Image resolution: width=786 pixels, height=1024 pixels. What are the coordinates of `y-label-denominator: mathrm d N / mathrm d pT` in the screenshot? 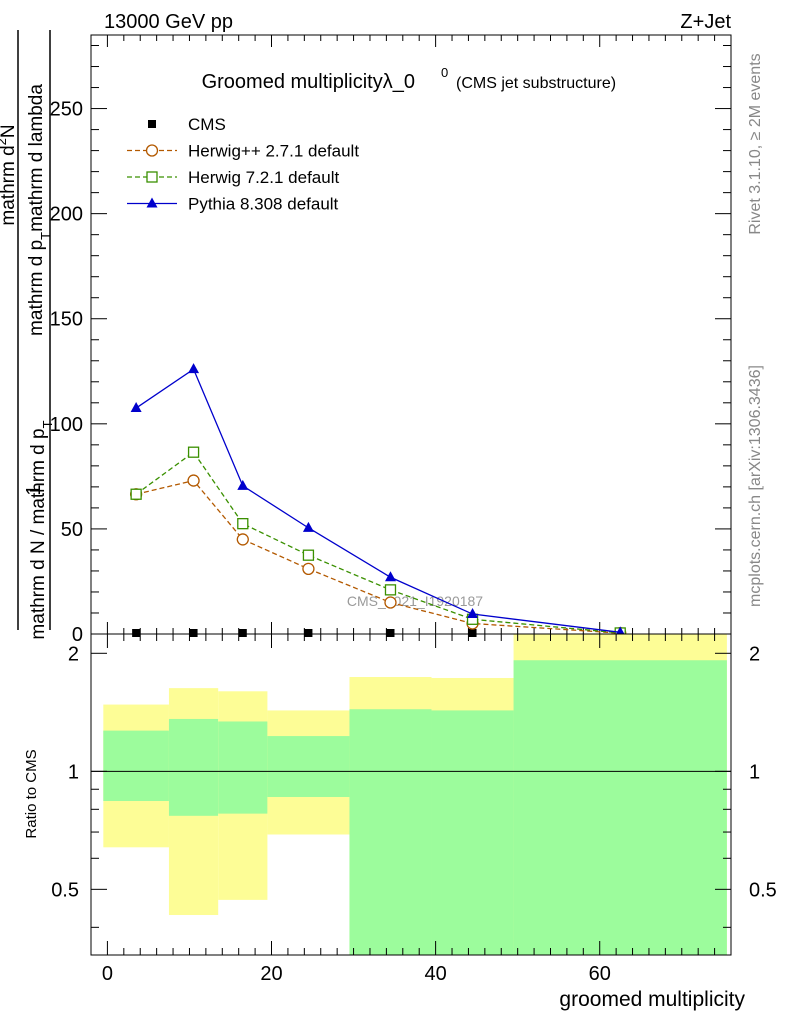 It's located at (41, 529).